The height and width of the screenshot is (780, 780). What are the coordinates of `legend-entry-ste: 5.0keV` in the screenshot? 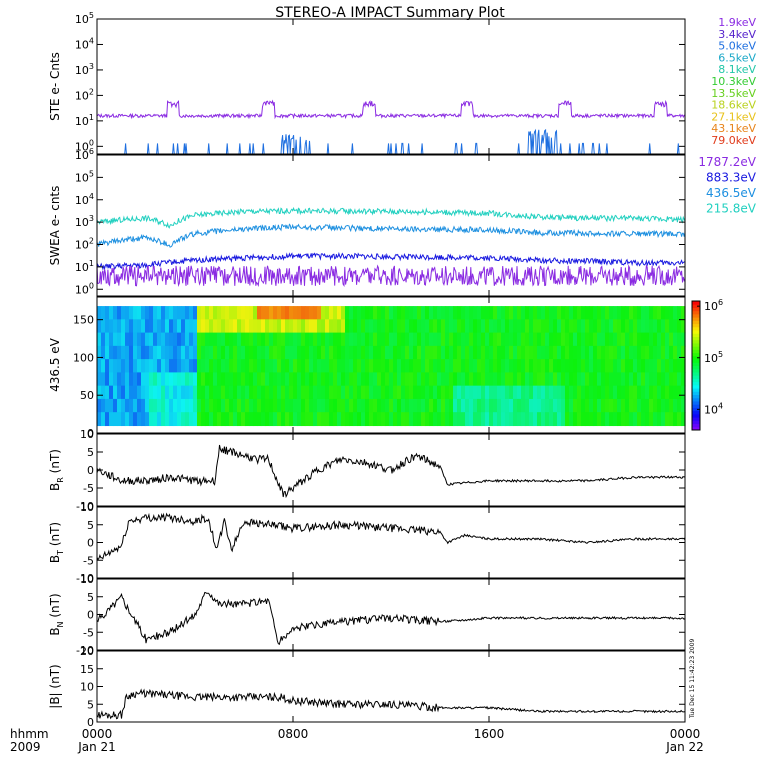 It's located at (737, 46).